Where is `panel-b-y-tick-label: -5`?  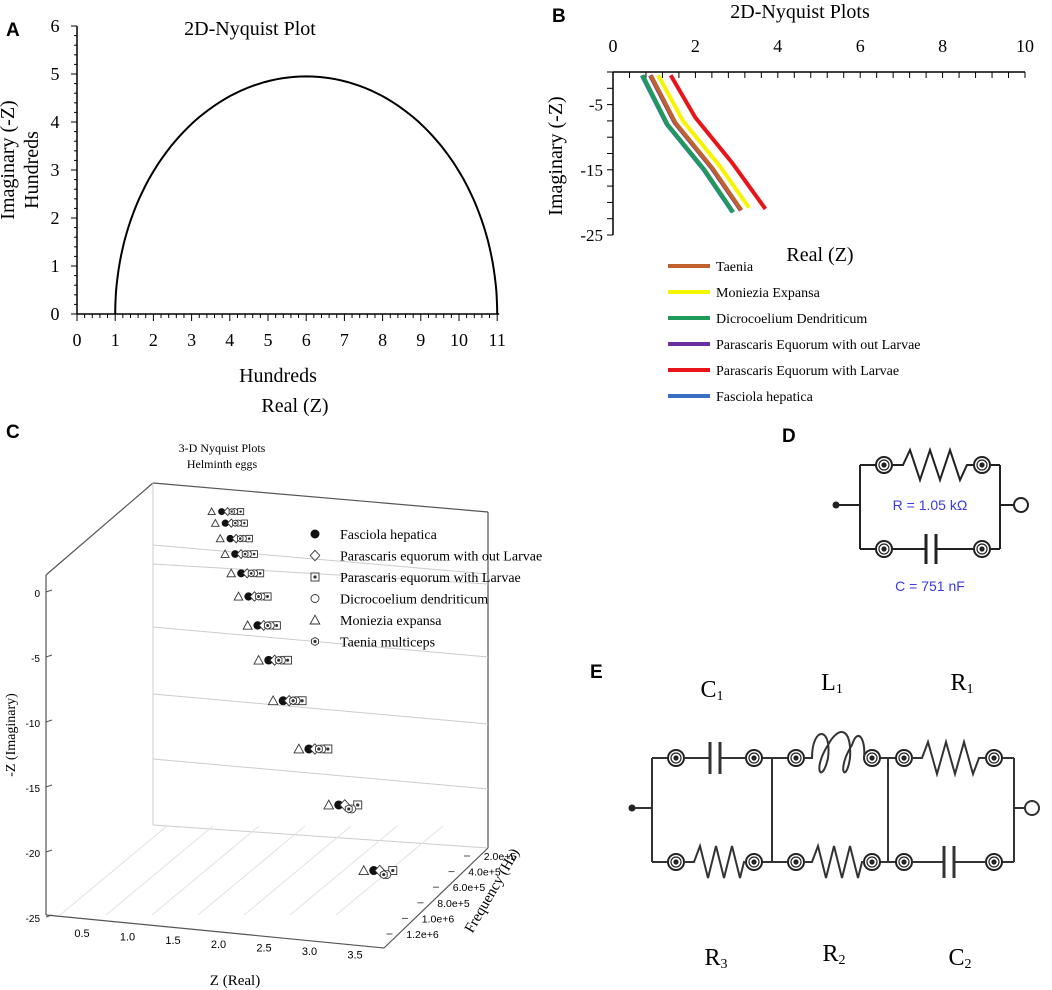
panel-b-y-tick-label: -5 is located at coordinates (596, 105).